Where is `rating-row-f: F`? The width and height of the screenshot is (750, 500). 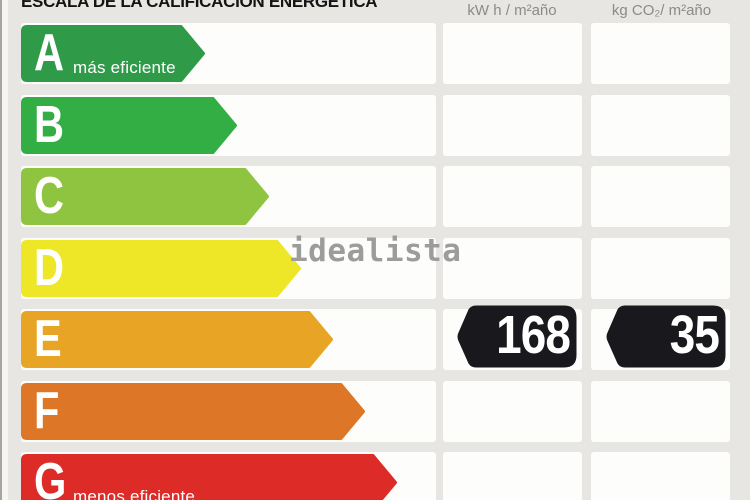
rating-row-f: F is located at coordinates (375, 411).